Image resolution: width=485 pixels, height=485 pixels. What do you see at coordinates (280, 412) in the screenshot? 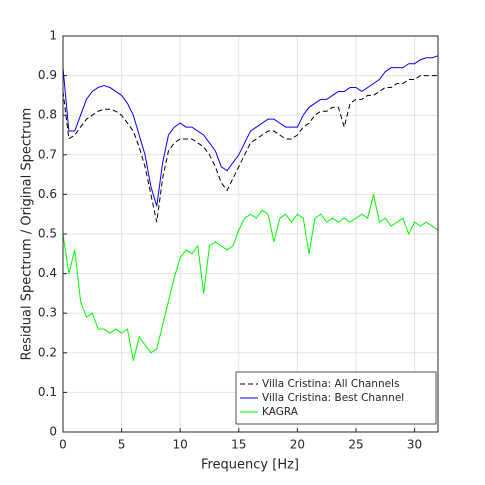
I see `legend-label: KAGRA` at bounding box center [280, 412].